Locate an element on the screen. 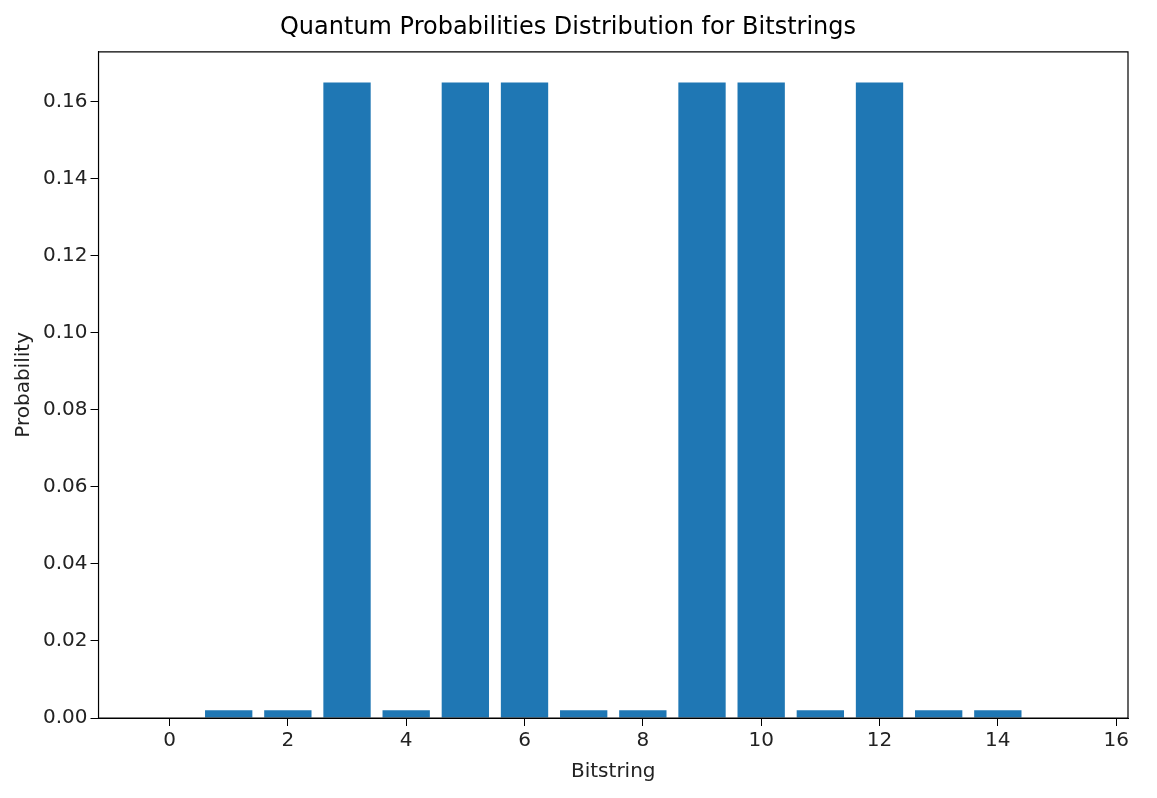 The width and height of the screenshot is (1157, 798). y-tick-label: 0.00 is located at coordinates (65, 716).